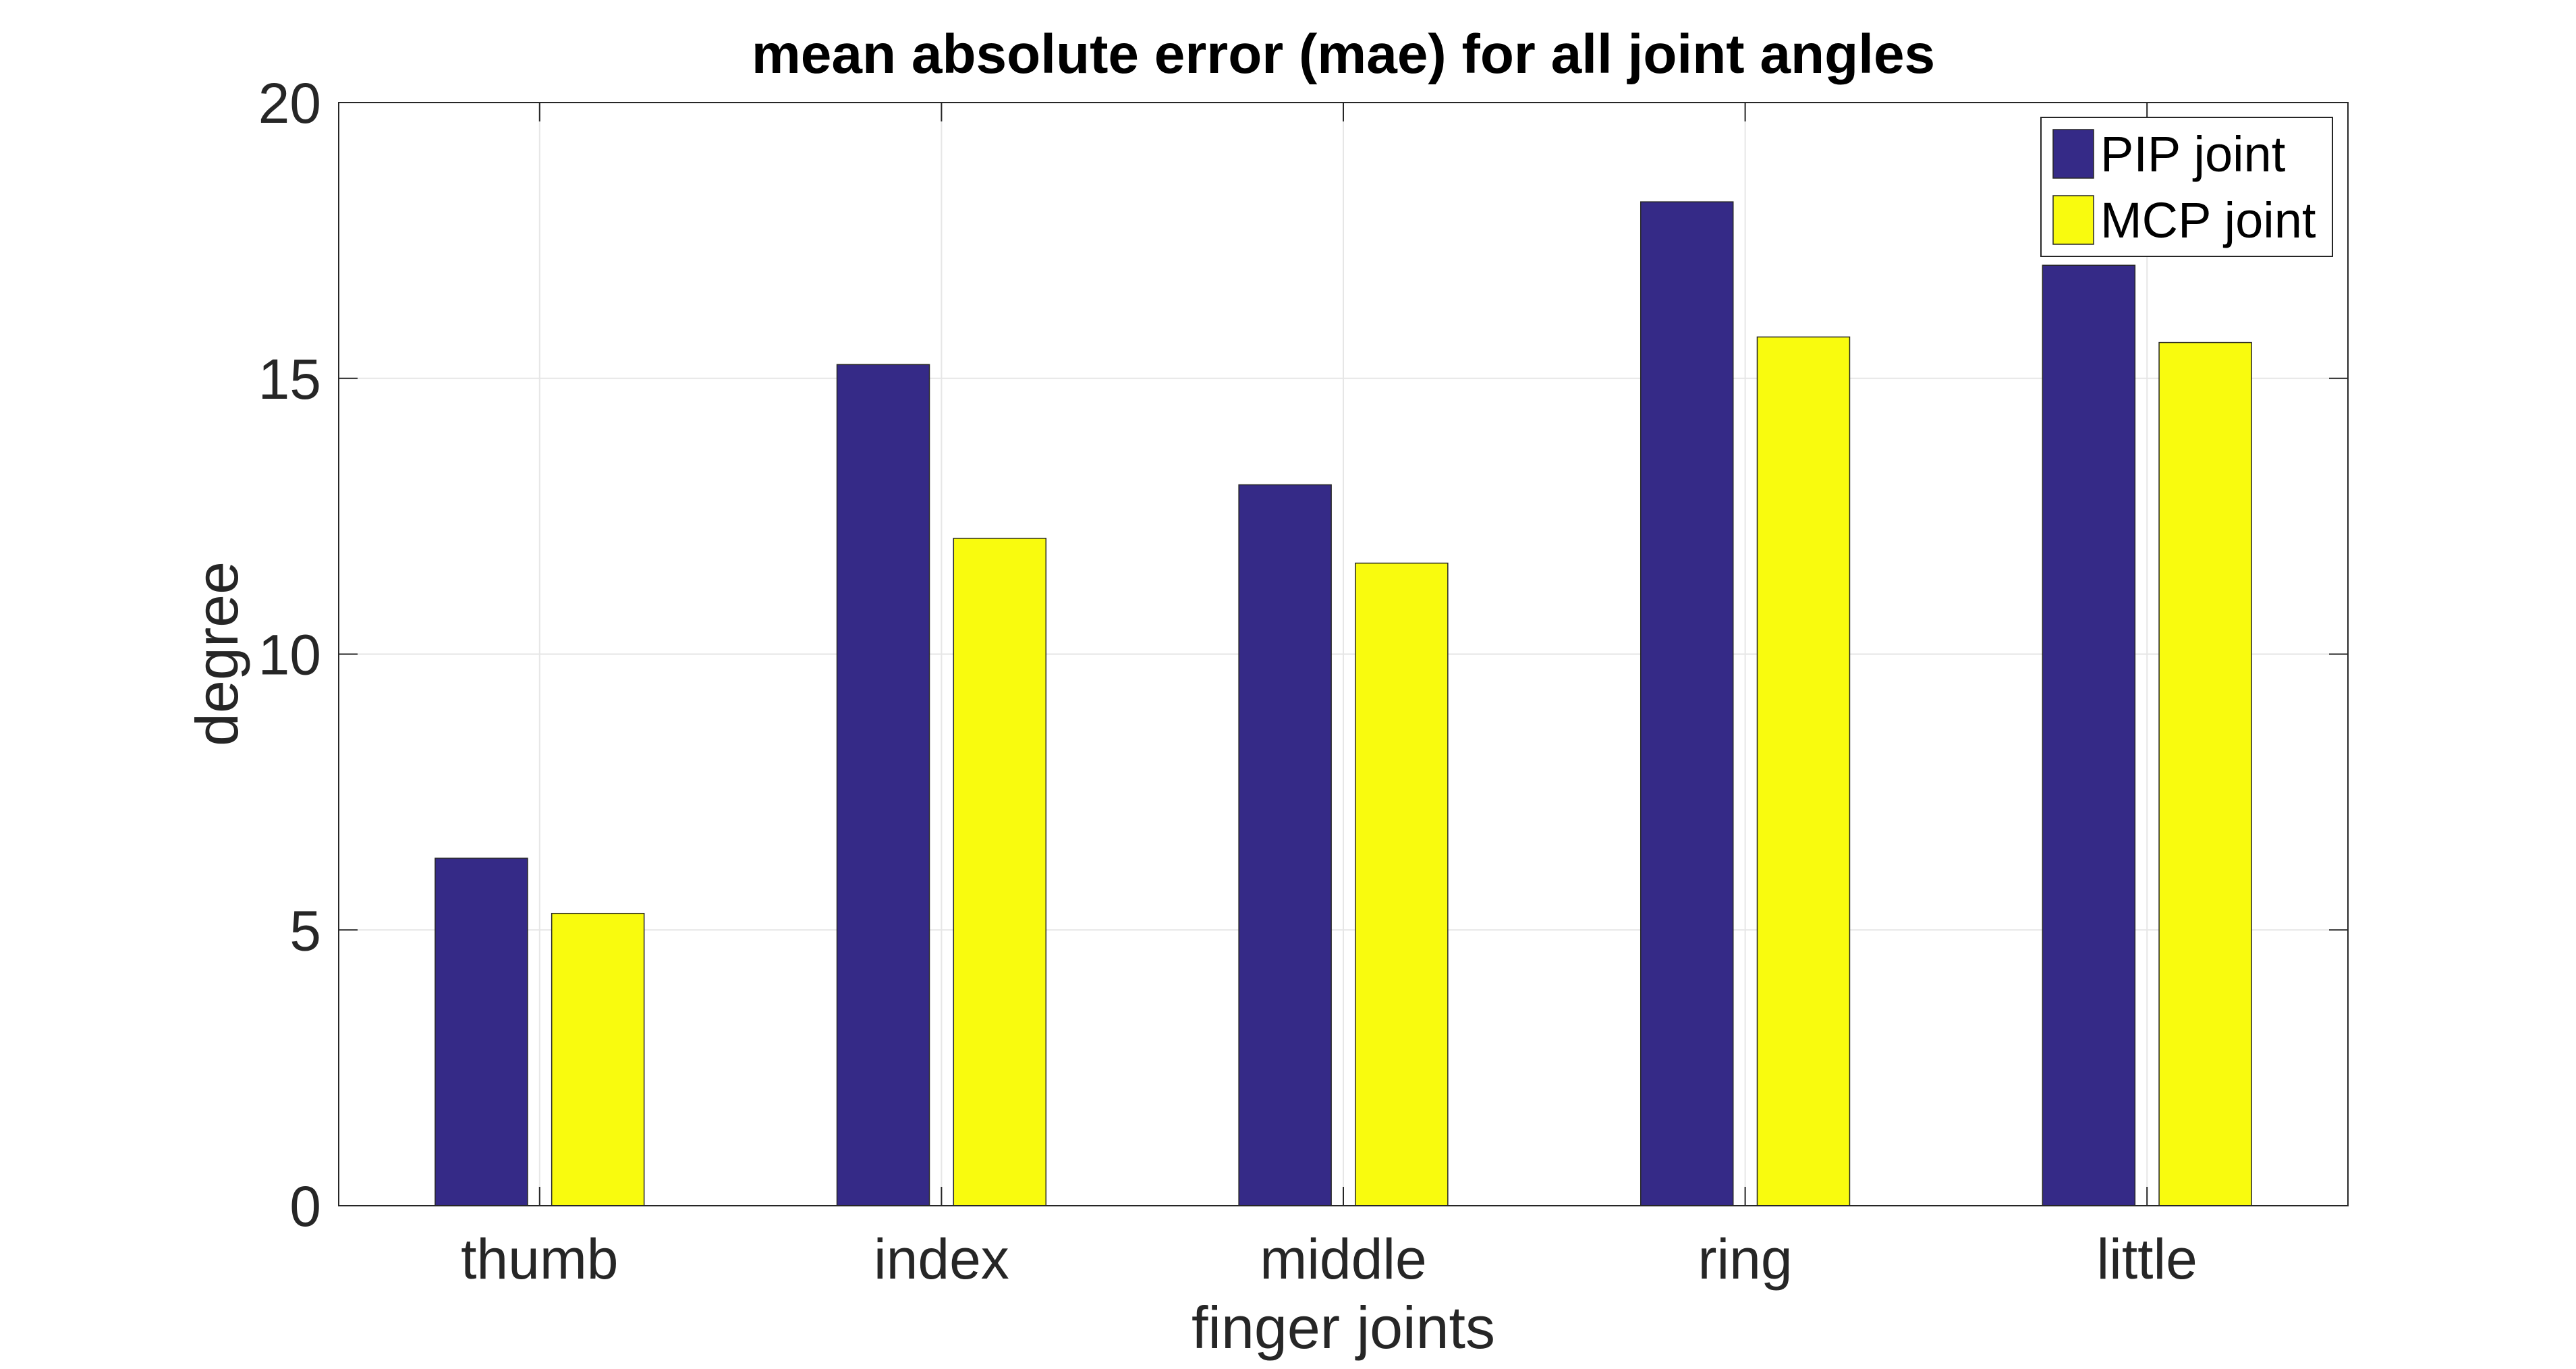 This screenshot has width=2576, height=1369. I want to click on legend-label-mcp: MCP joint, so click(2208, 220).